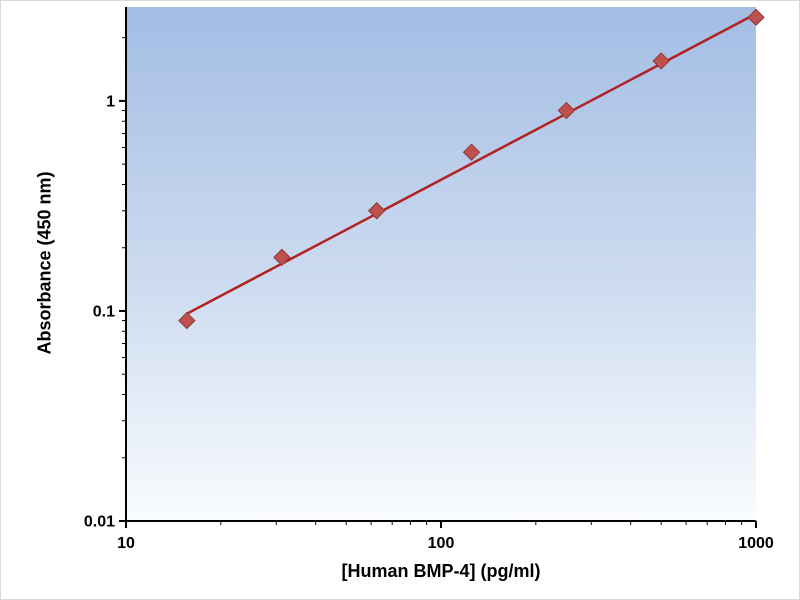  What do you see at coordinates (441, 543) in the screenshot?
I see `x-tick-label: 100` at bounding box center [441, 543].